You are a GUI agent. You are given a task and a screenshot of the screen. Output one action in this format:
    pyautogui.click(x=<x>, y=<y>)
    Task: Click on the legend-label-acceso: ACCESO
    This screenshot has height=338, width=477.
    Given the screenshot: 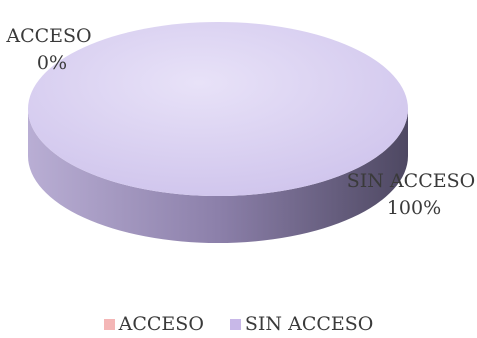 What is the action you would take?
    pyautogui.click(x=161, y=324)
    